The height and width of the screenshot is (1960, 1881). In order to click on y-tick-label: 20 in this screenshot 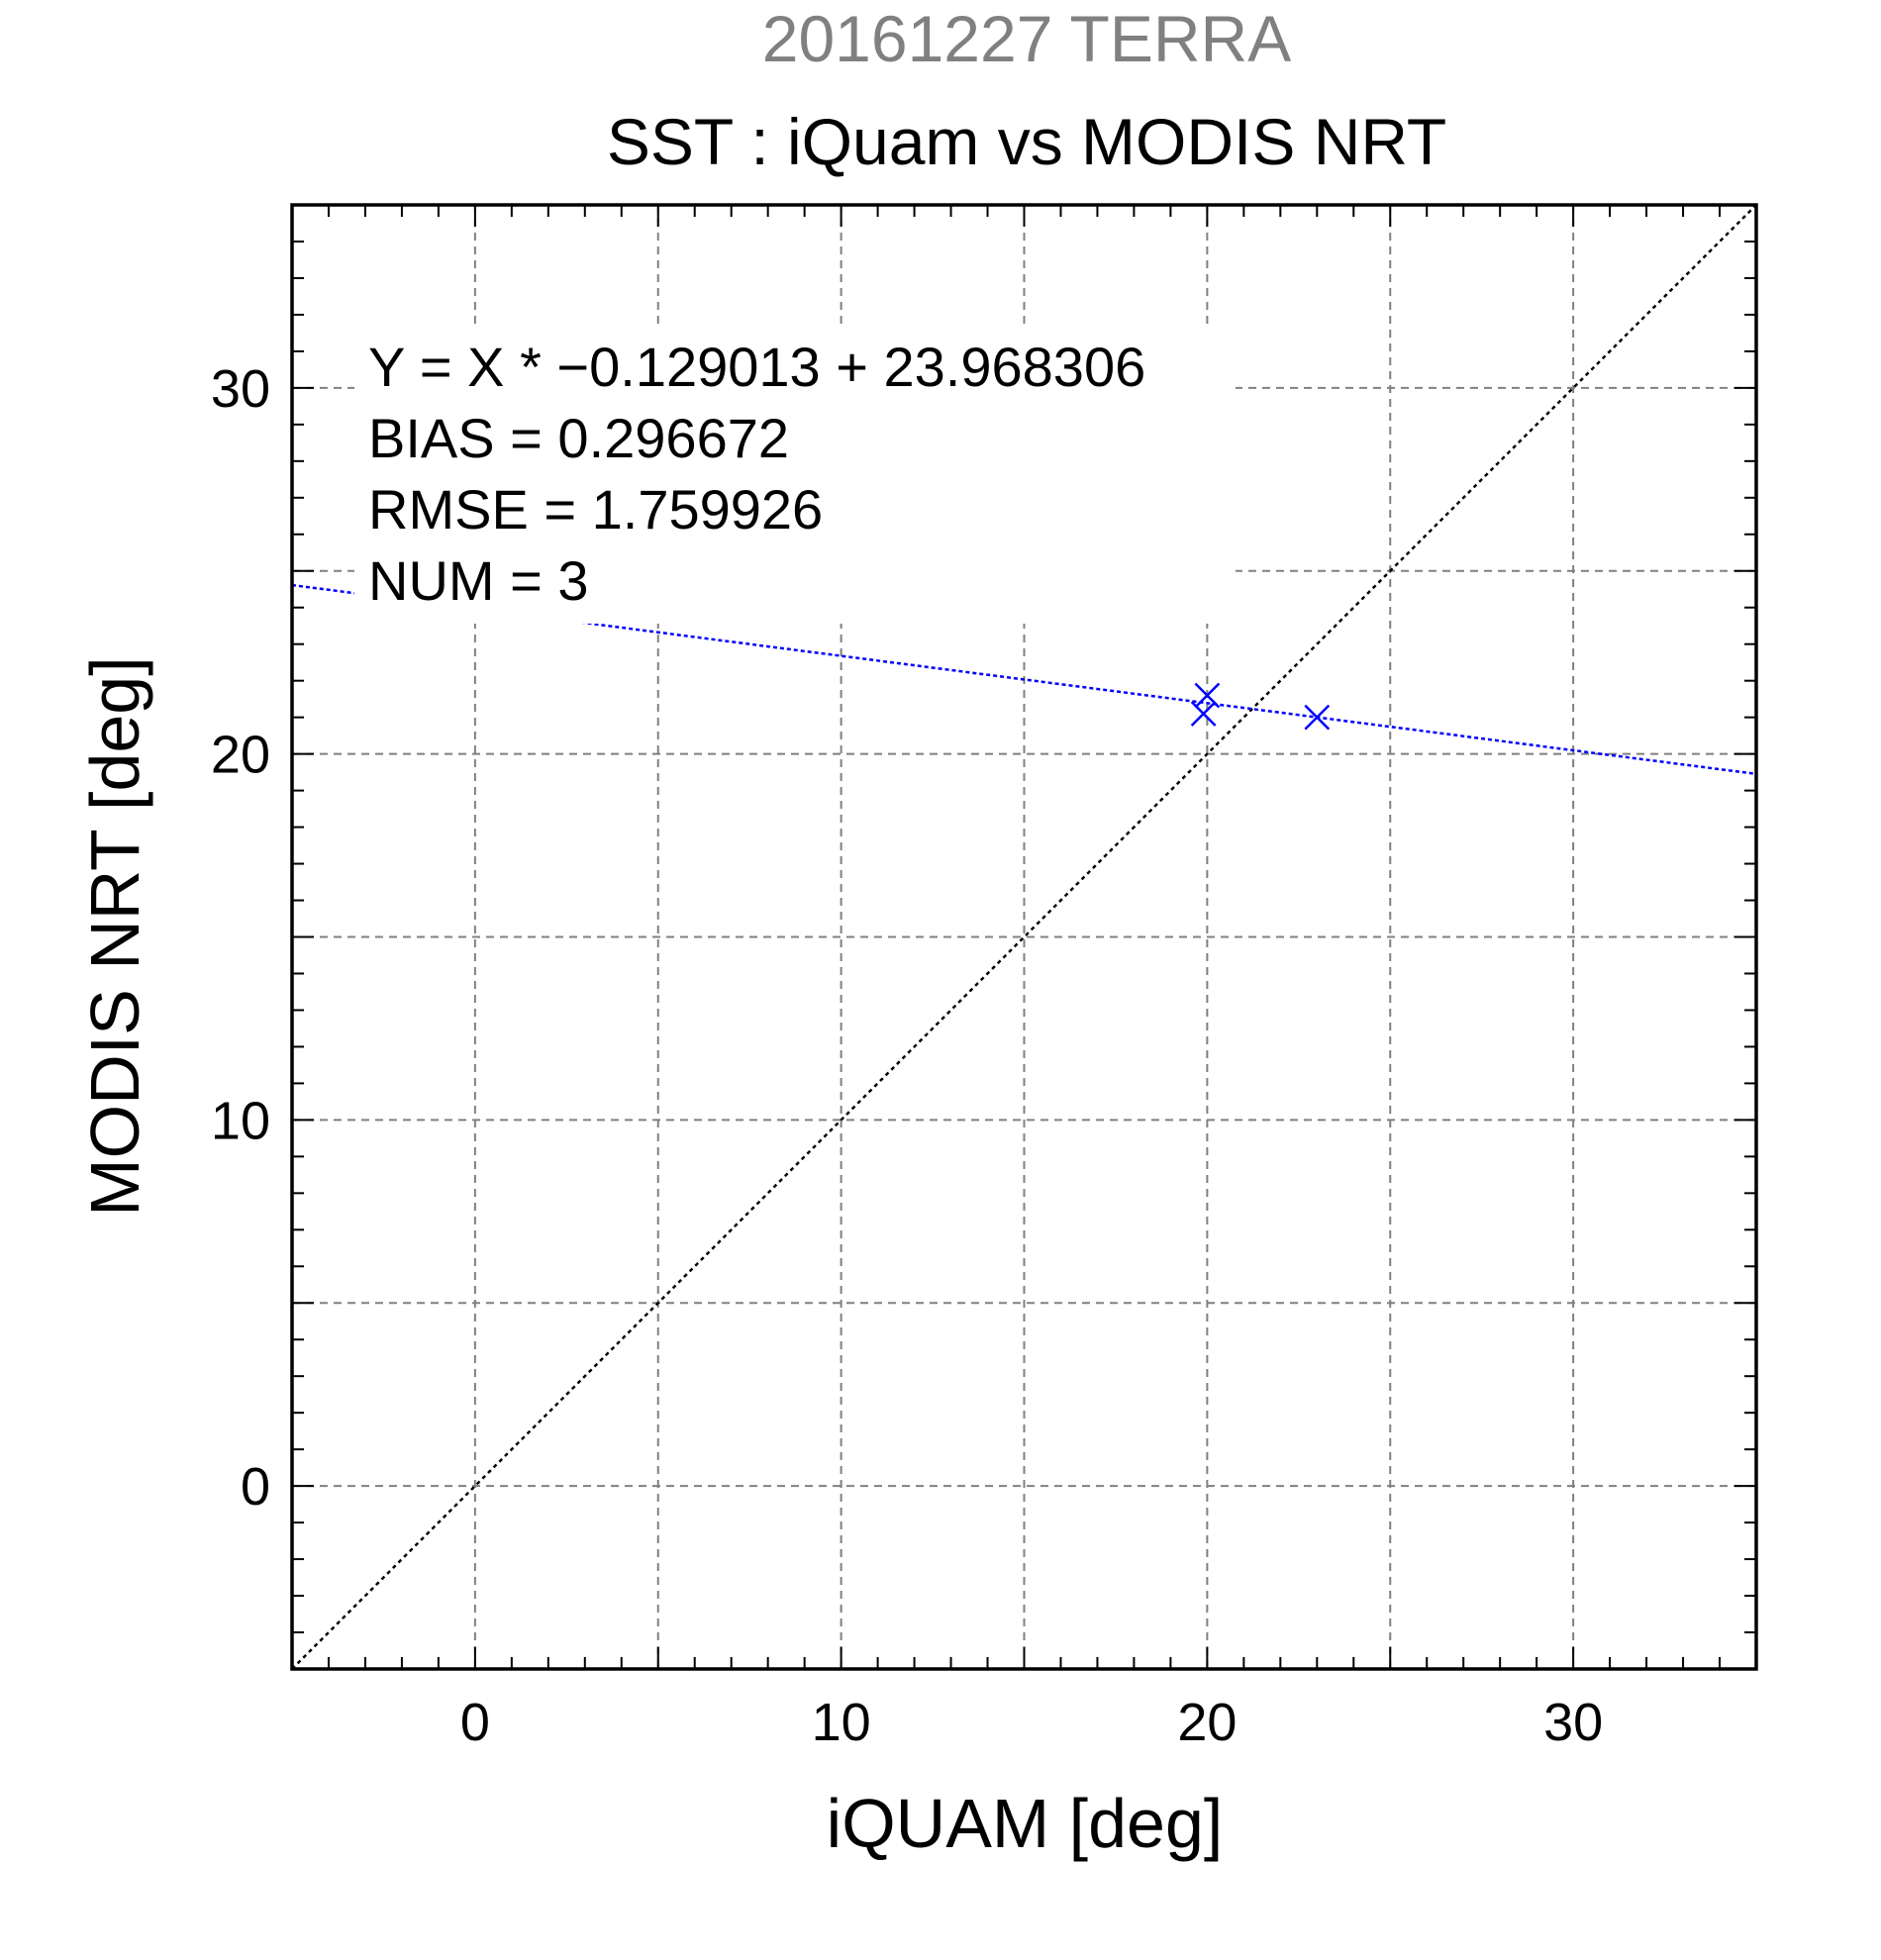, I will do `click(241, 755)`.